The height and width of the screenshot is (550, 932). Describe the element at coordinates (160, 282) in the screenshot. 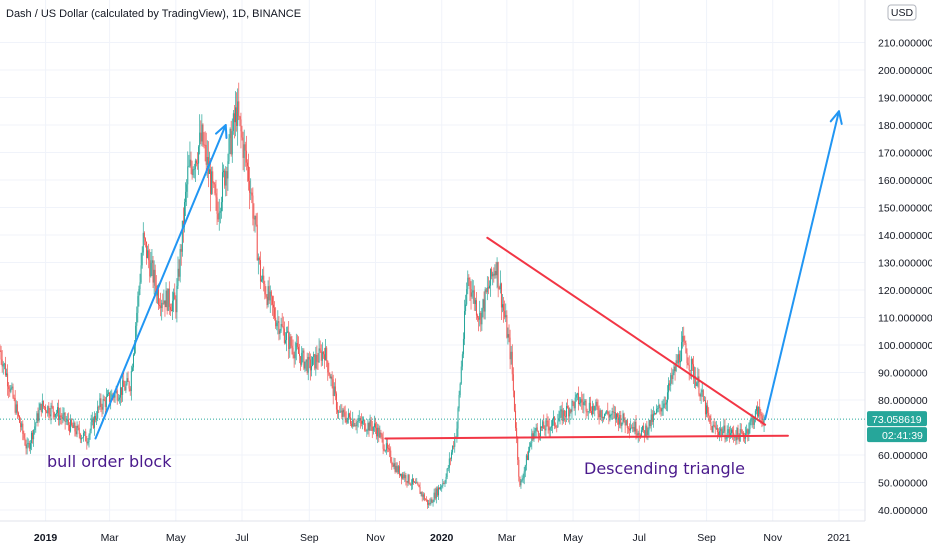

I see `impulse-arrow-line` at that location.